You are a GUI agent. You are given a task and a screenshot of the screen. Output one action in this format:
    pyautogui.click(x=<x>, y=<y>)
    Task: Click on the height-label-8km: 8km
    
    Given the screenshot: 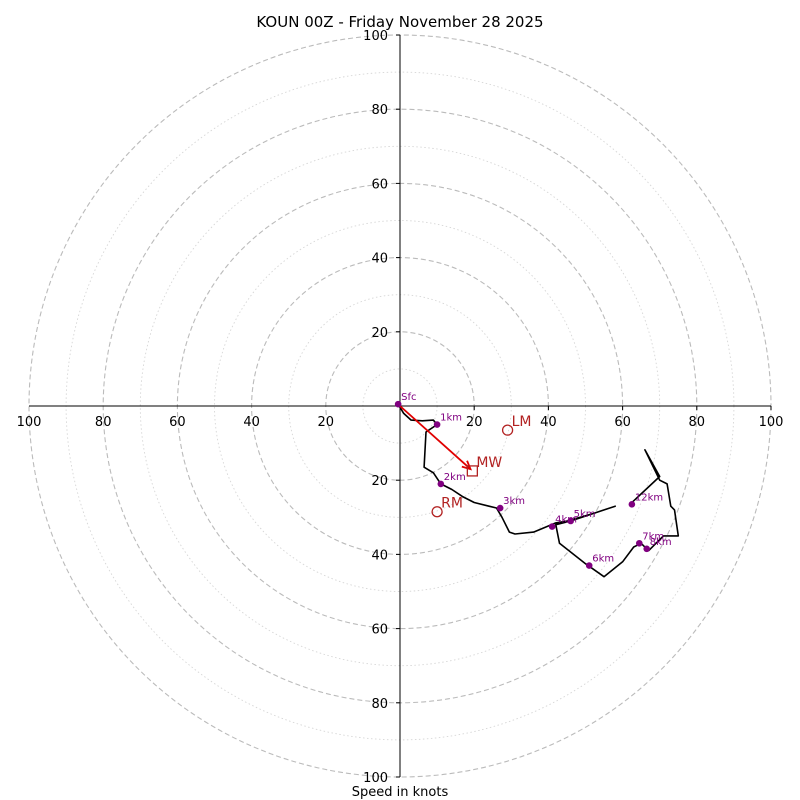 What is the action you would take?
    pyautogui.click(x=661, y=542)
    